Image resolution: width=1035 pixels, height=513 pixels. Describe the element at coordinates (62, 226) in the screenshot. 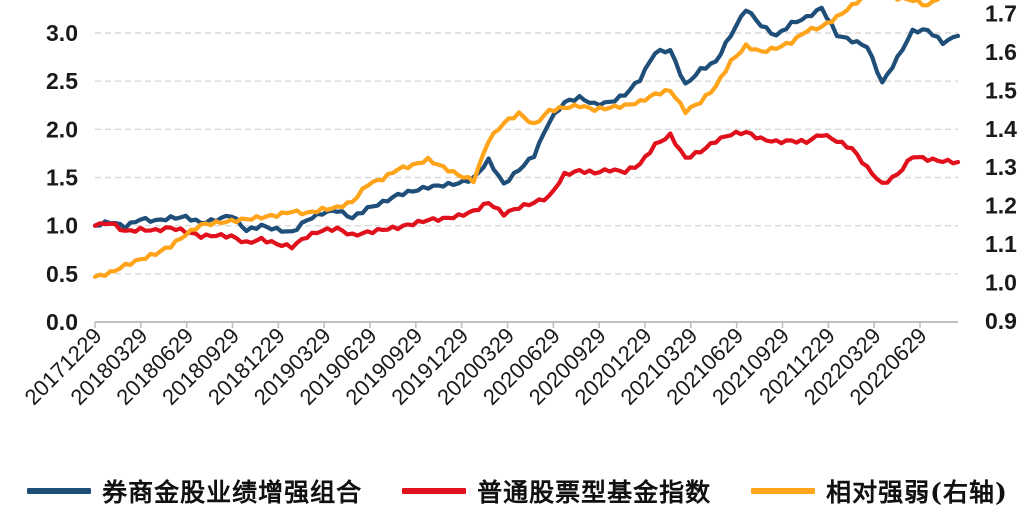

I see `left-axis-label: 1.0` at that location.